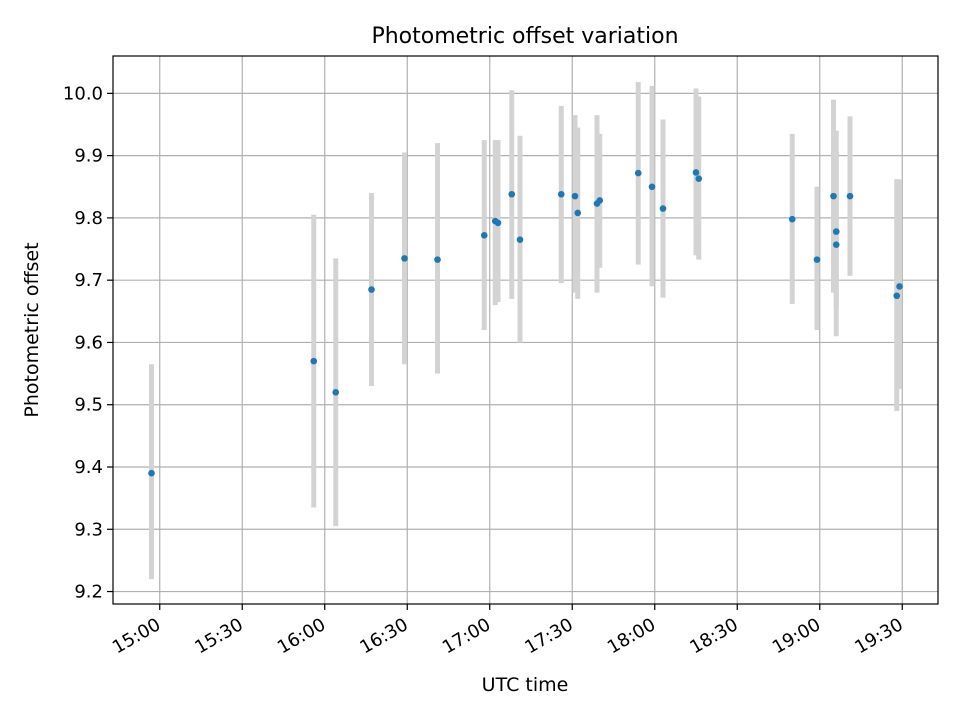 This screenshot has height=720, width=960. I want to click on y-tick-label: 9.4, so click(88, 467).